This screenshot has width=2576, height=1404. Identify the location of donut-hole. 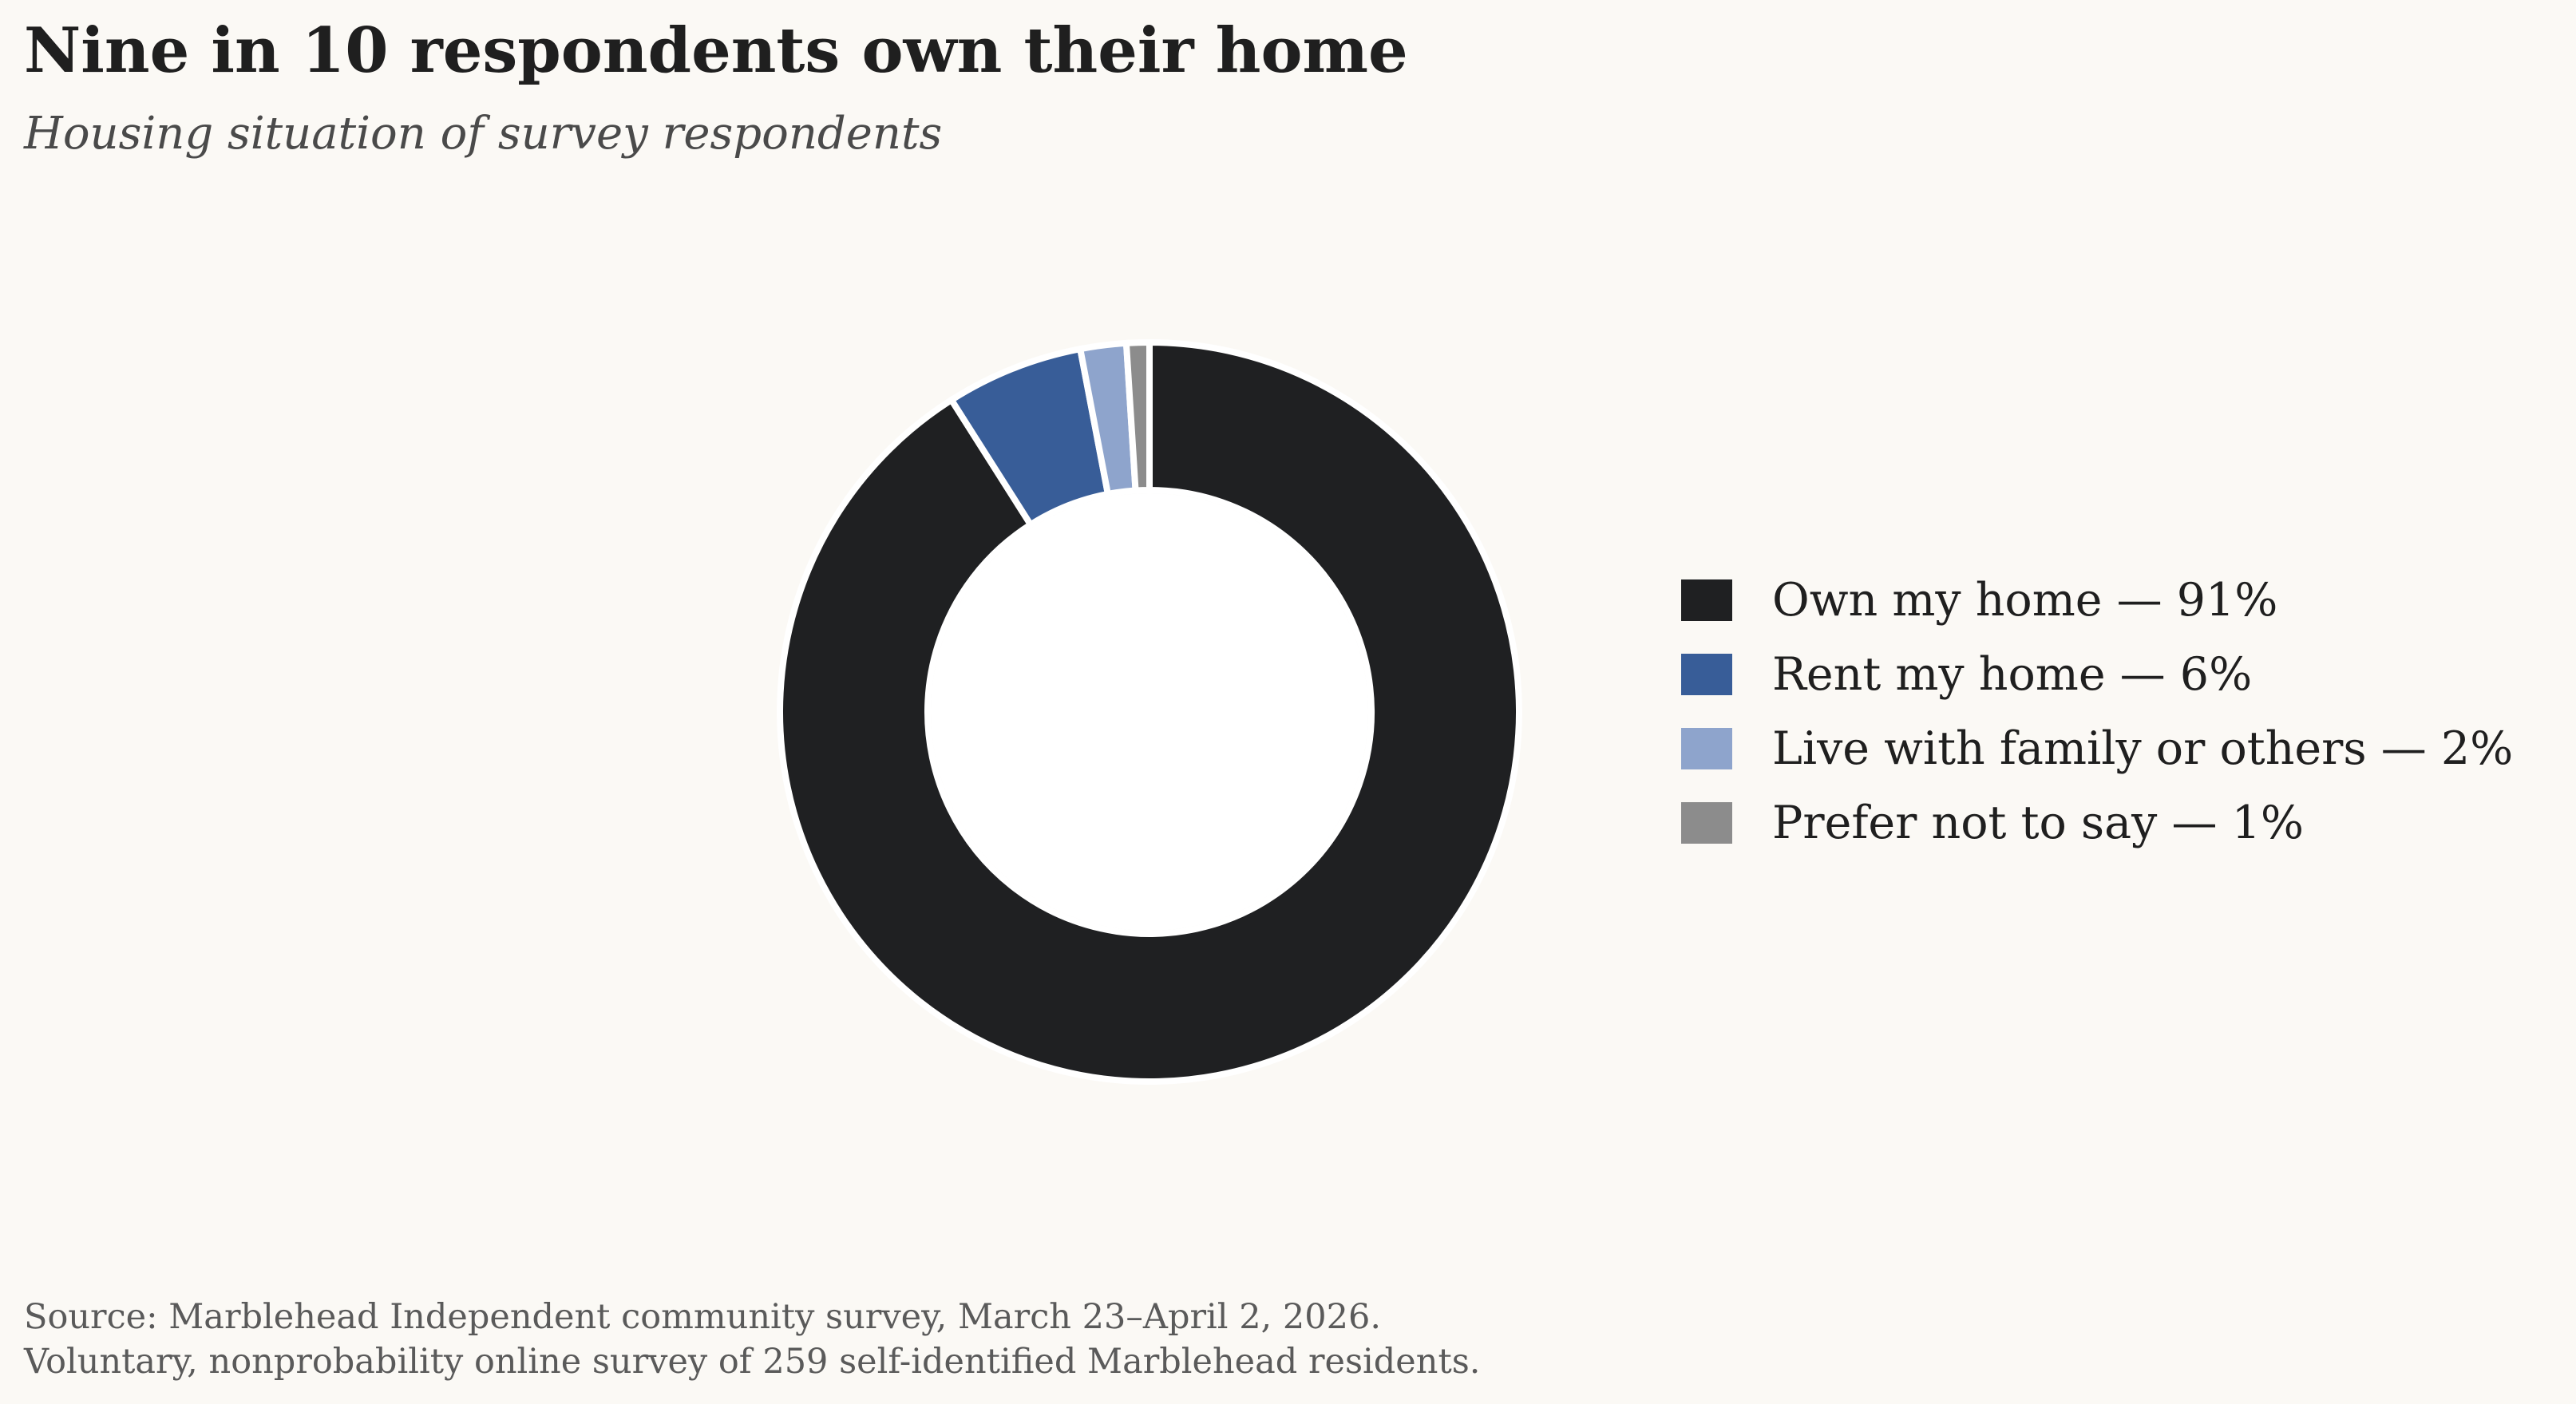
(1150, 712).